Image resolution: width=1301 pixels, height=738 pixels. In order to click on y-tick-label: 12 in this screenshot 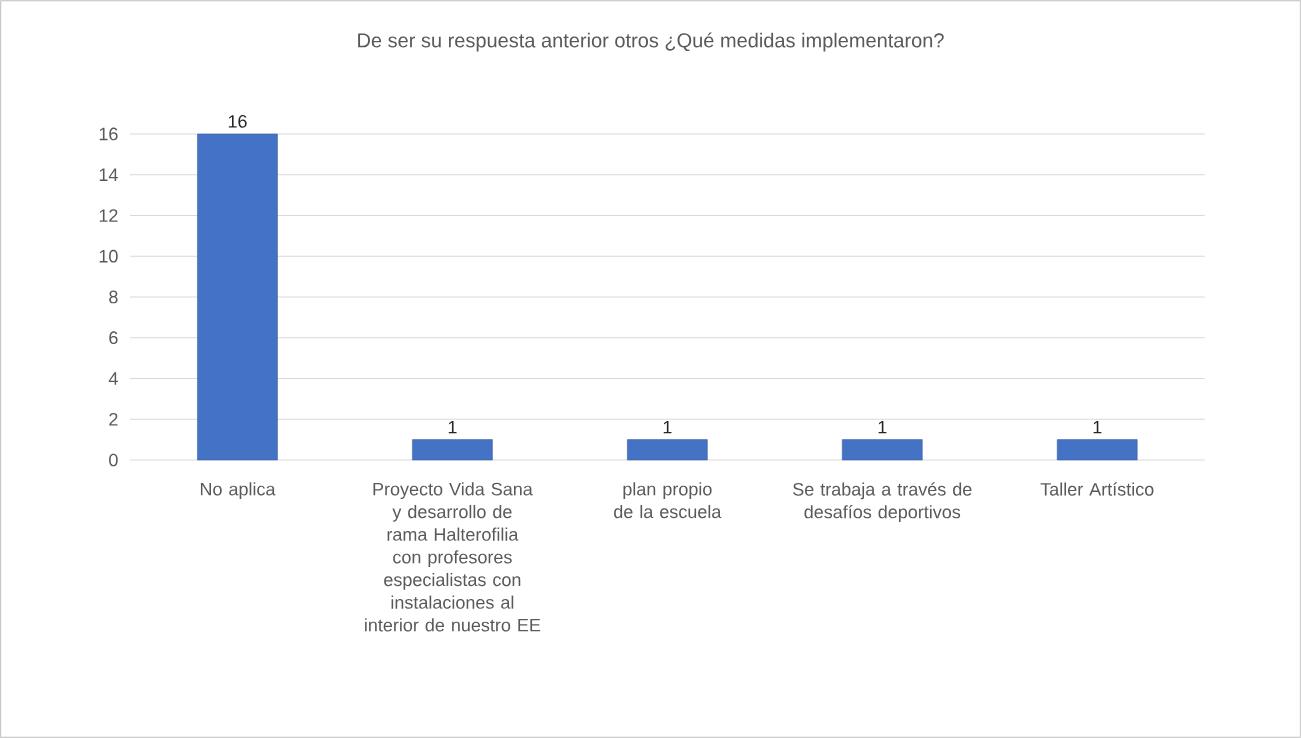, I will do `click(108, 215)`.